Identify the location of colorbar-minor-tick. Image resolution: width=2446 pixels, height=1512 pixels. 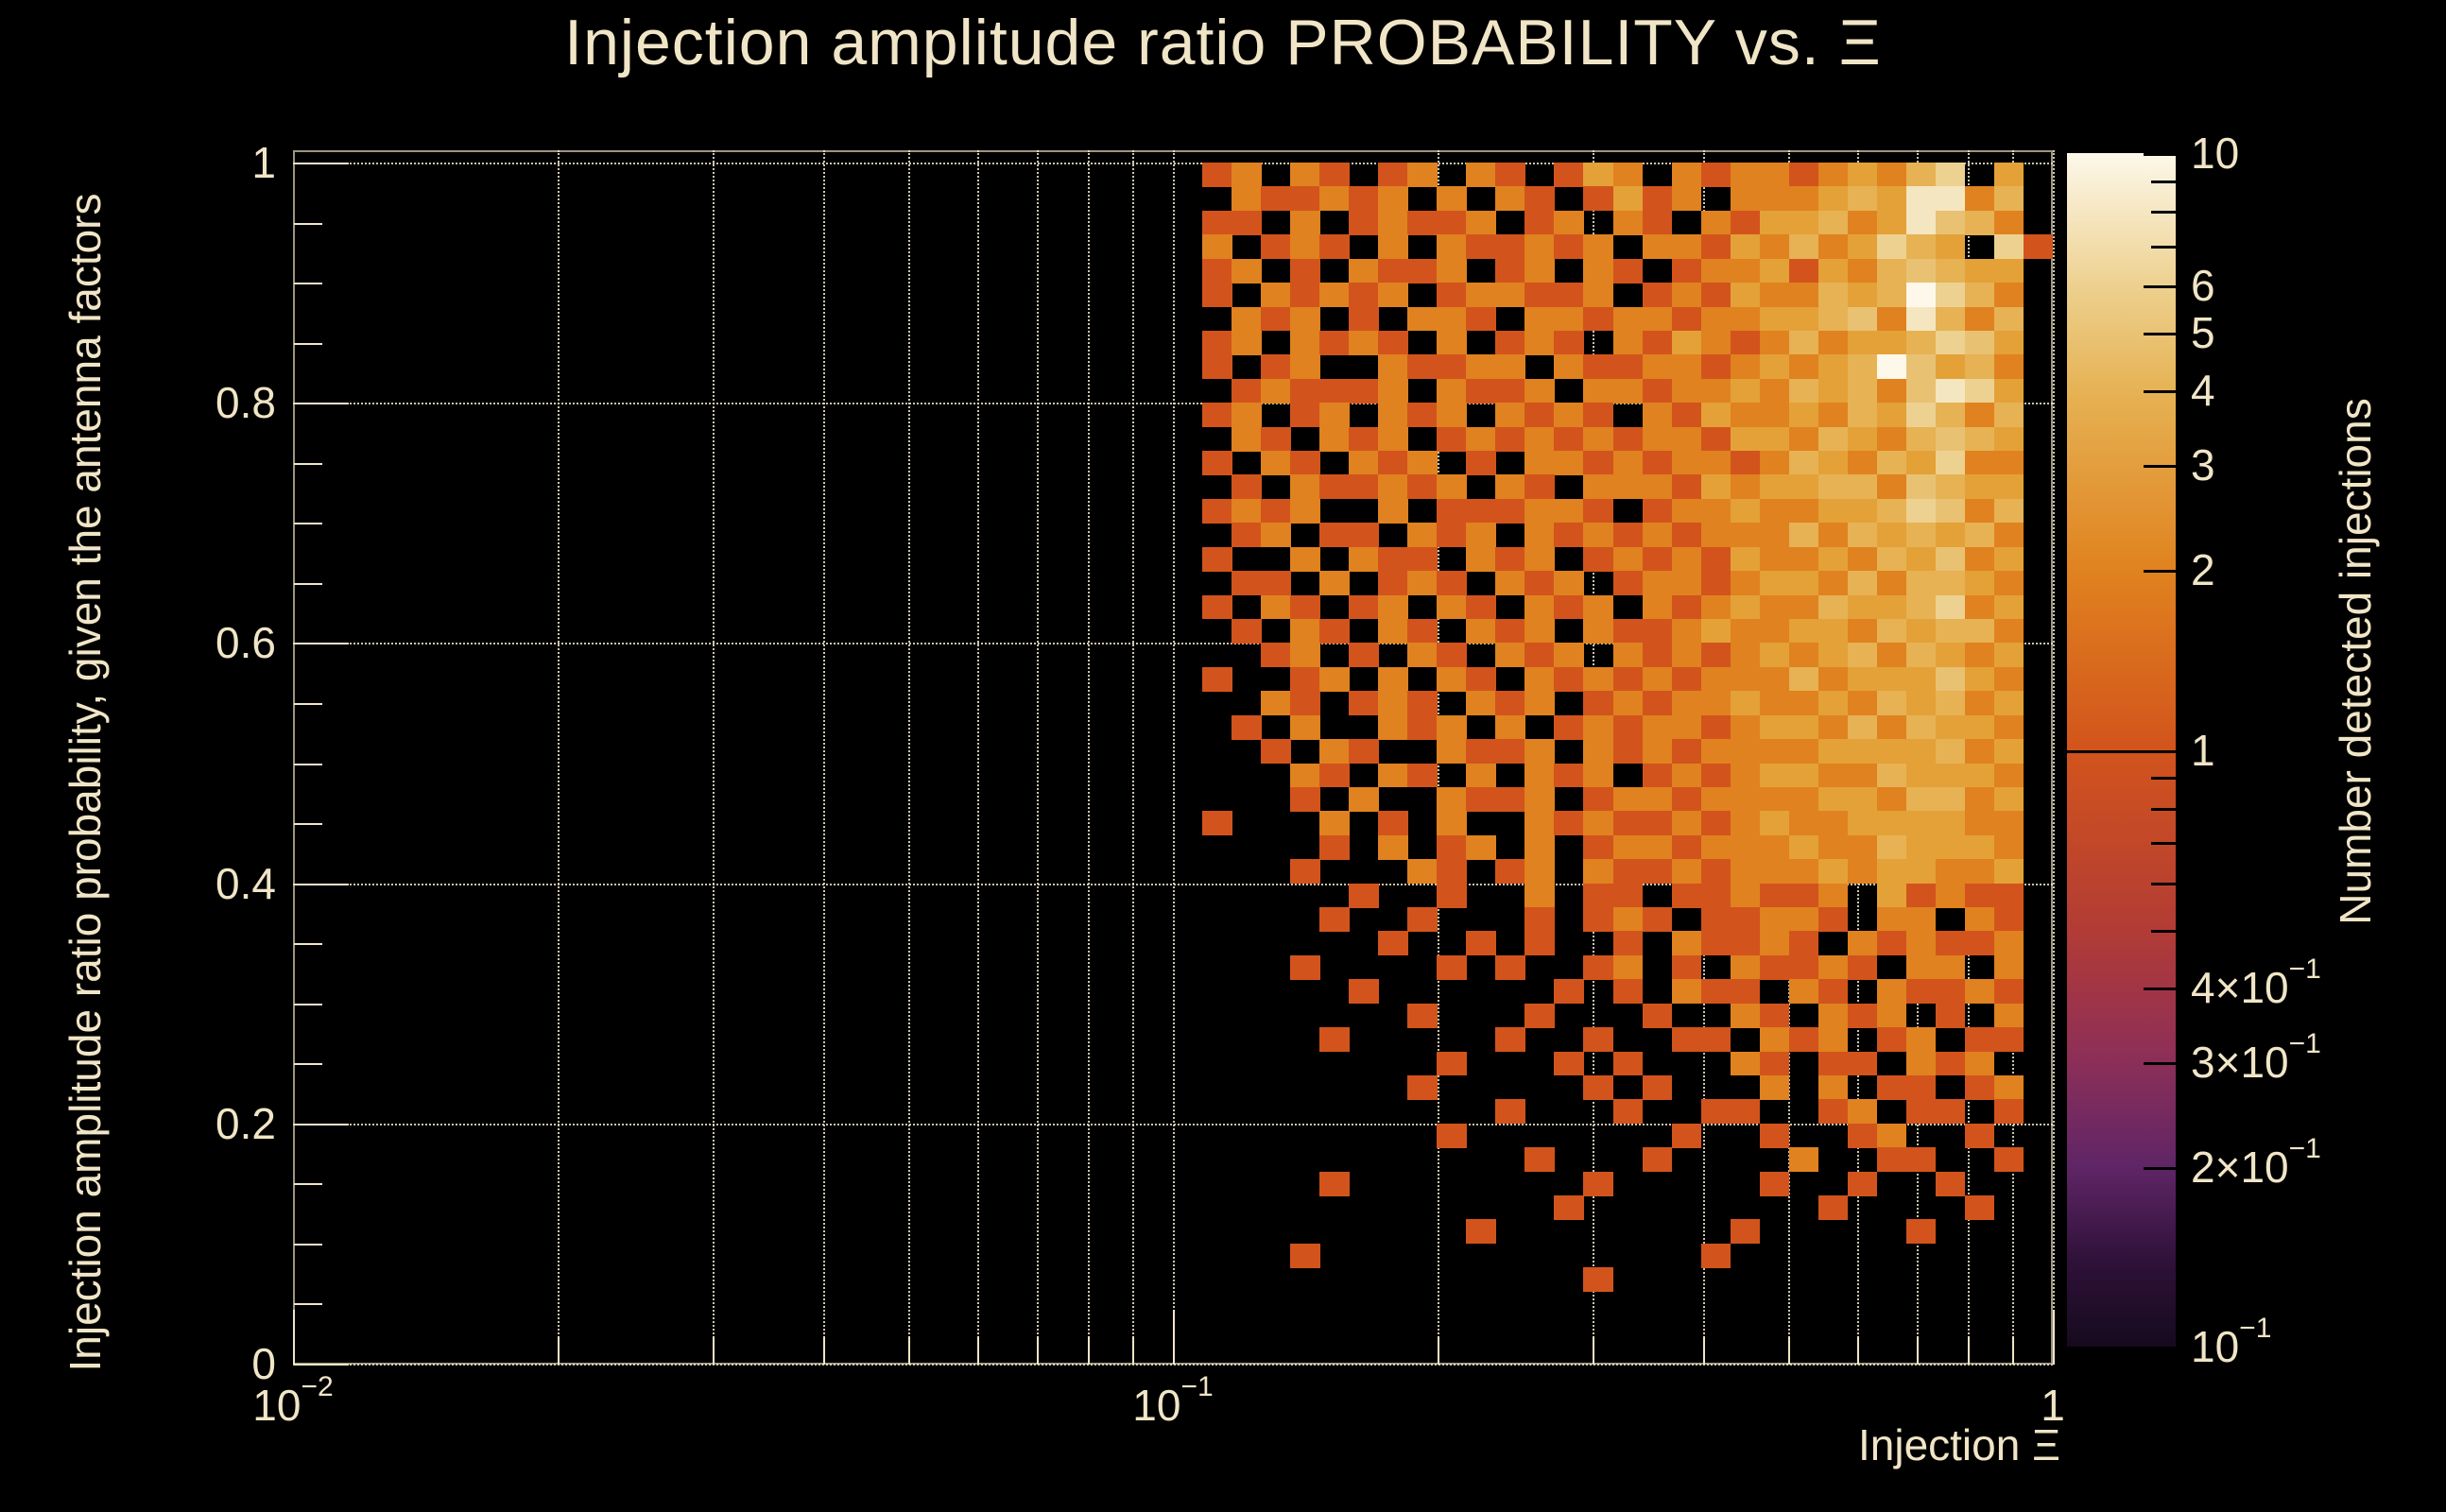
(2163, 247).